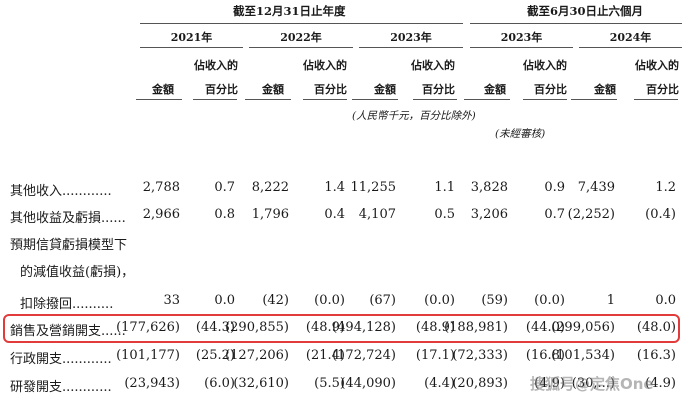  What do you see at coordinates (275, 300) in the screenshot?
I see `table-cell-amount: (42)` at bounding box center [275, 300].